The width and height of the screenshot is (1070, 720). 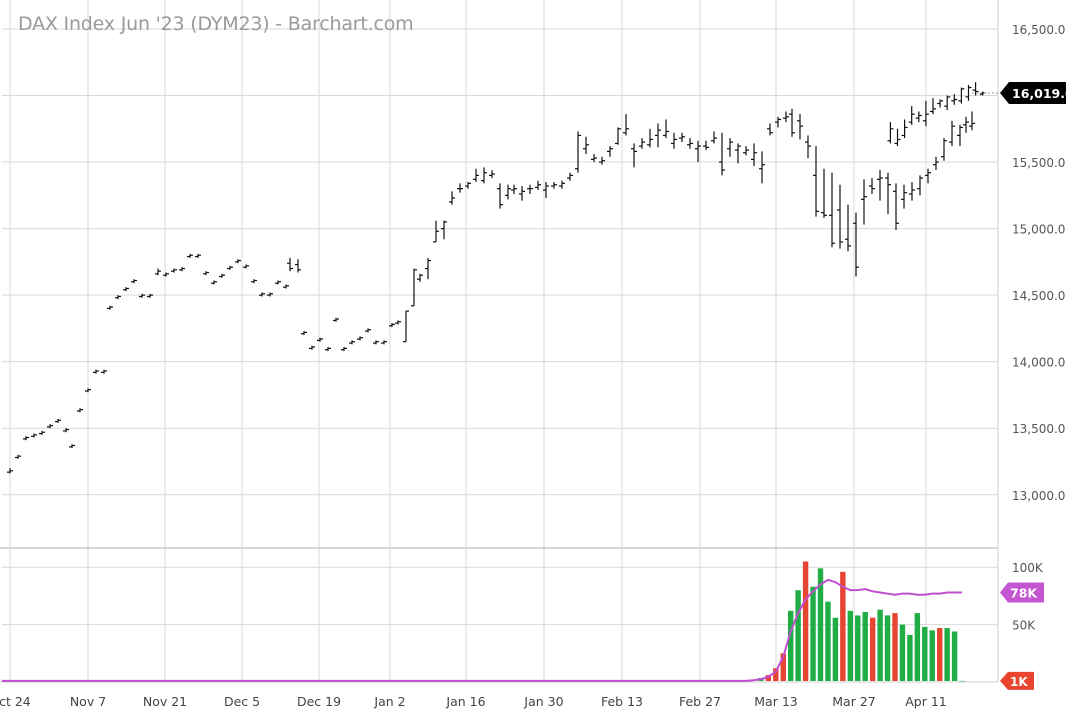 I want to click on x-tick-label: Nov 7, so click(x=88, y=701).